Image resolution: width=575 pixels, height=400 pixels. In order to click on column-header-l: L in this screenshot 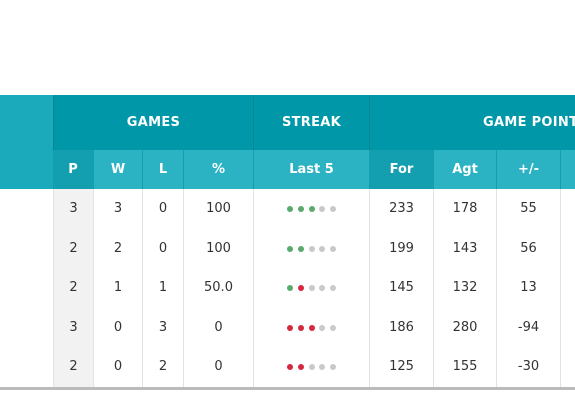, I will do `click(162, 169)`.